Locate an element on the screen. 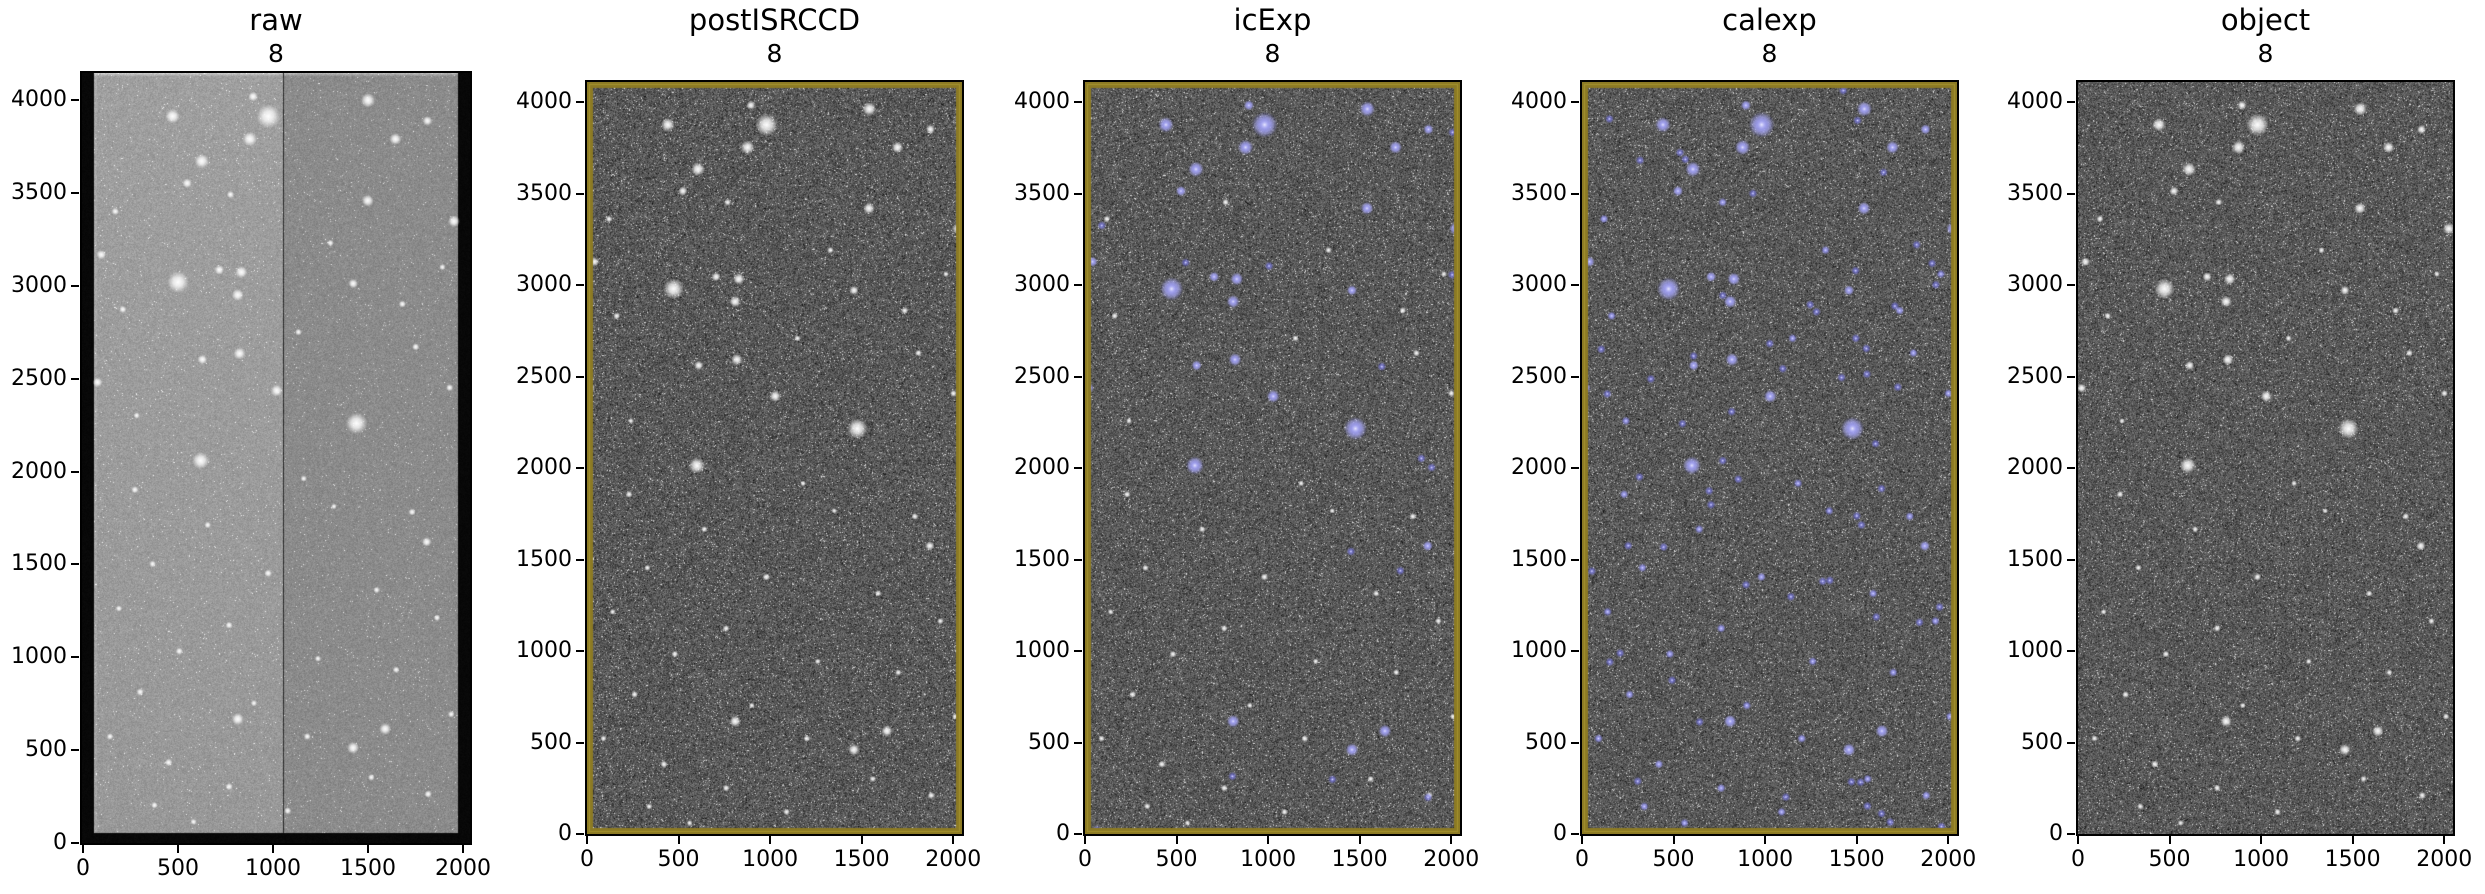 This screenshot has height=894, width=2485. y-tick-label-icExp: 1500 is located at coordinates (1042, 559).